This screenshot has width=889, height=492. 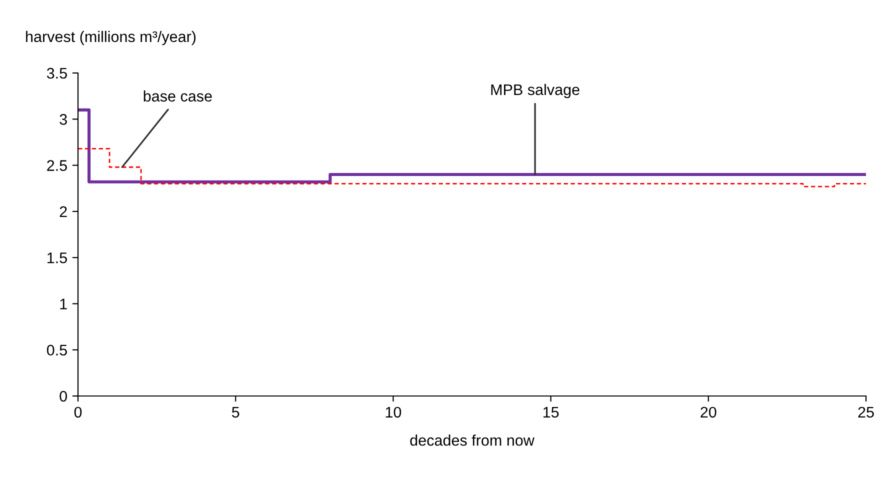 What do you see at coordinates (56, 73) in the screenshot?
I see `y-tick-label: 3.5` at bounding box center [56, 73].